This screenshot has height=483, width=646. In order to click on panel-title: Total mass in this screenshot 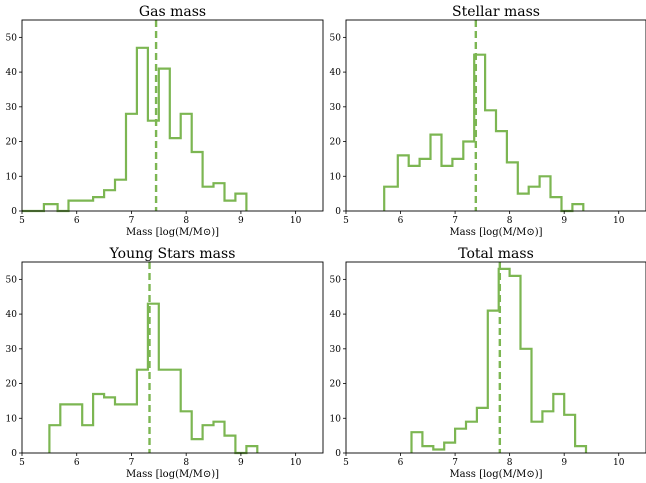, I will do `click(496, 254)`.